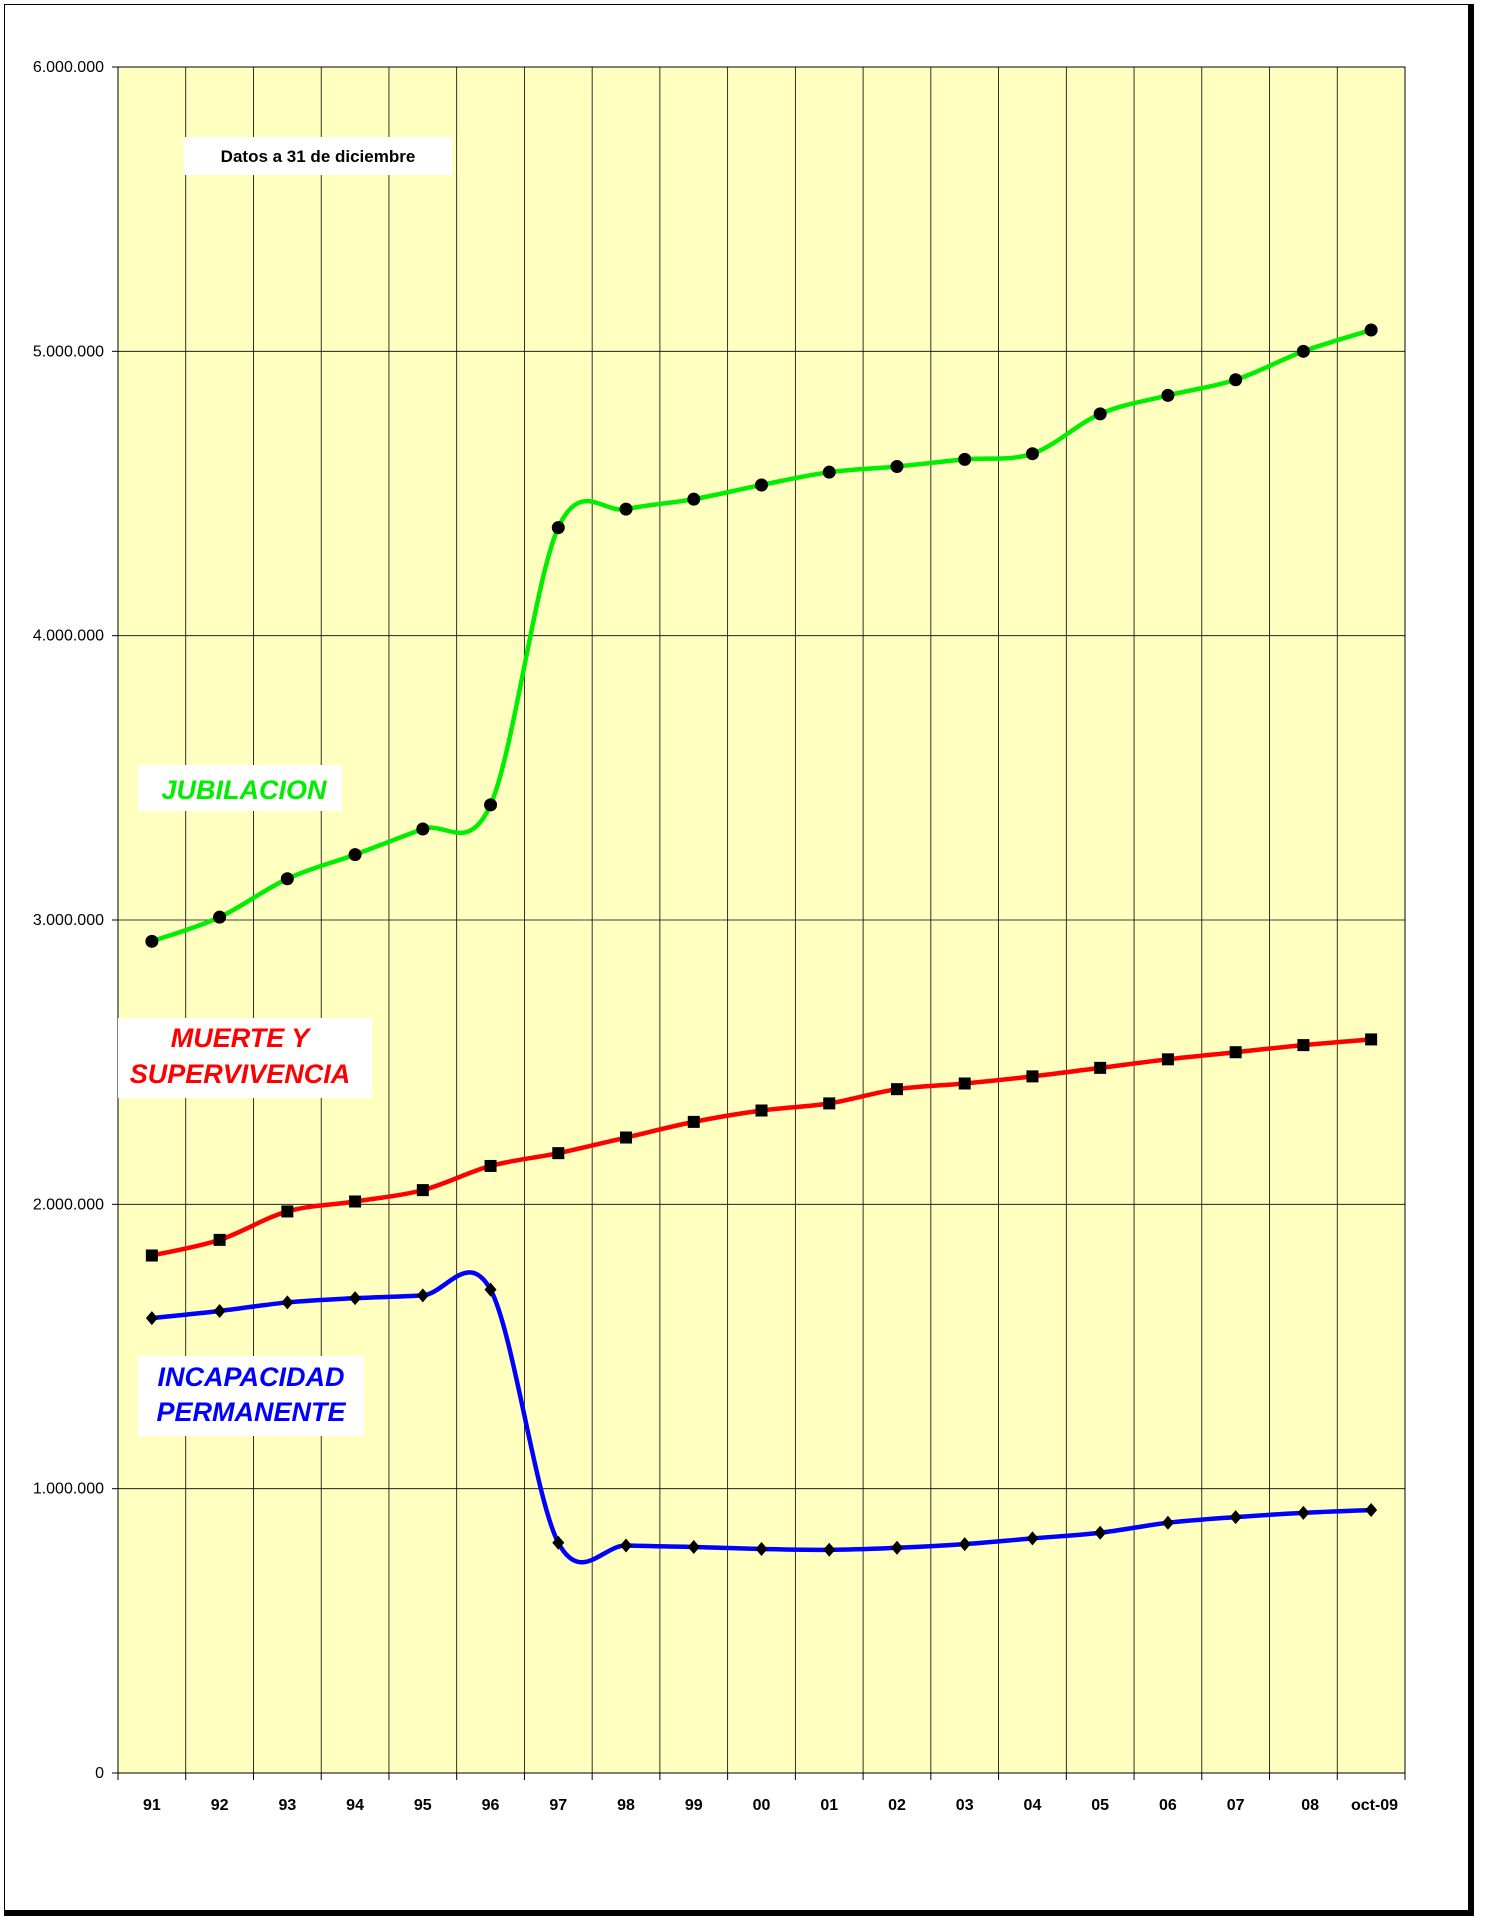 The height and width of the screenshot is (1922, 1486). Describe the element at coordinates (897, 1805) in the screenshot. I see `x-tick-label: 02` at that location.